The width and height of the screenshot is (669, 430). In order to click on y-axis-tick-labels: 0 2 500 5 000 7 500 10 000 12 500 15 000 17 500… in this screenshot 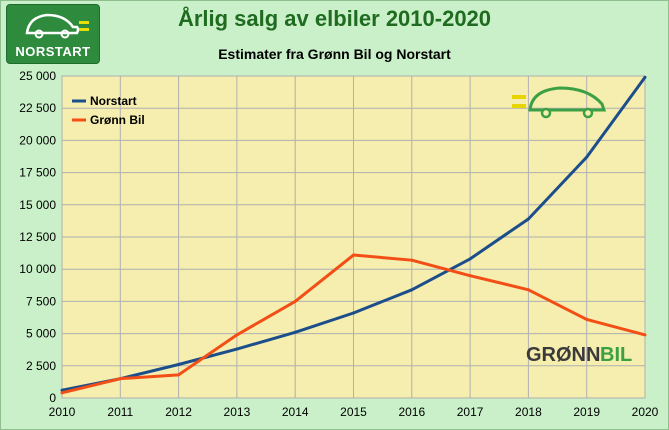, I will do `click(37, 237)`.